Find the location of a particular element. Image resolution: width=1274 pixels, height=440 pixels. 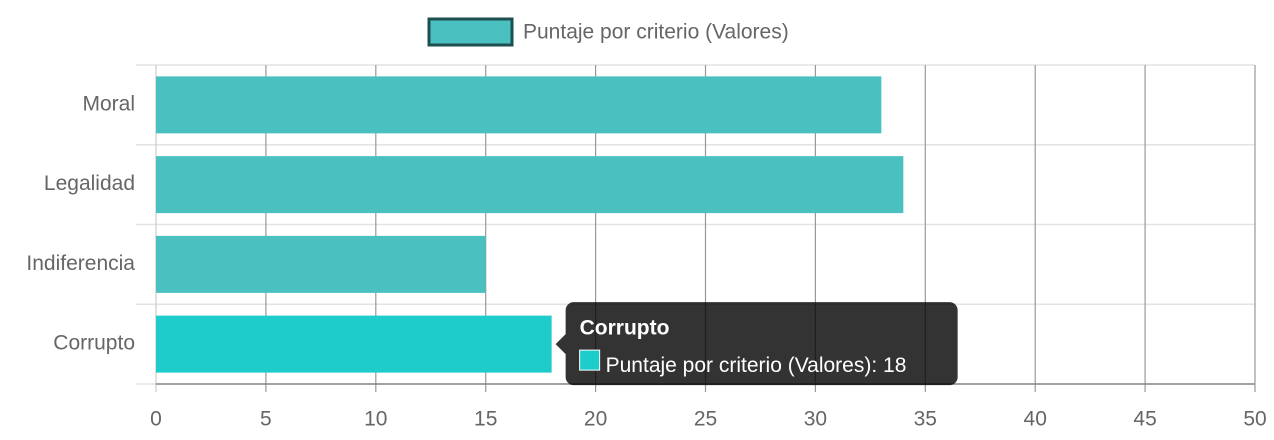

tooltip-label: Puntaje por criterio (Valores): 18 is located at coordinates (756, 365).